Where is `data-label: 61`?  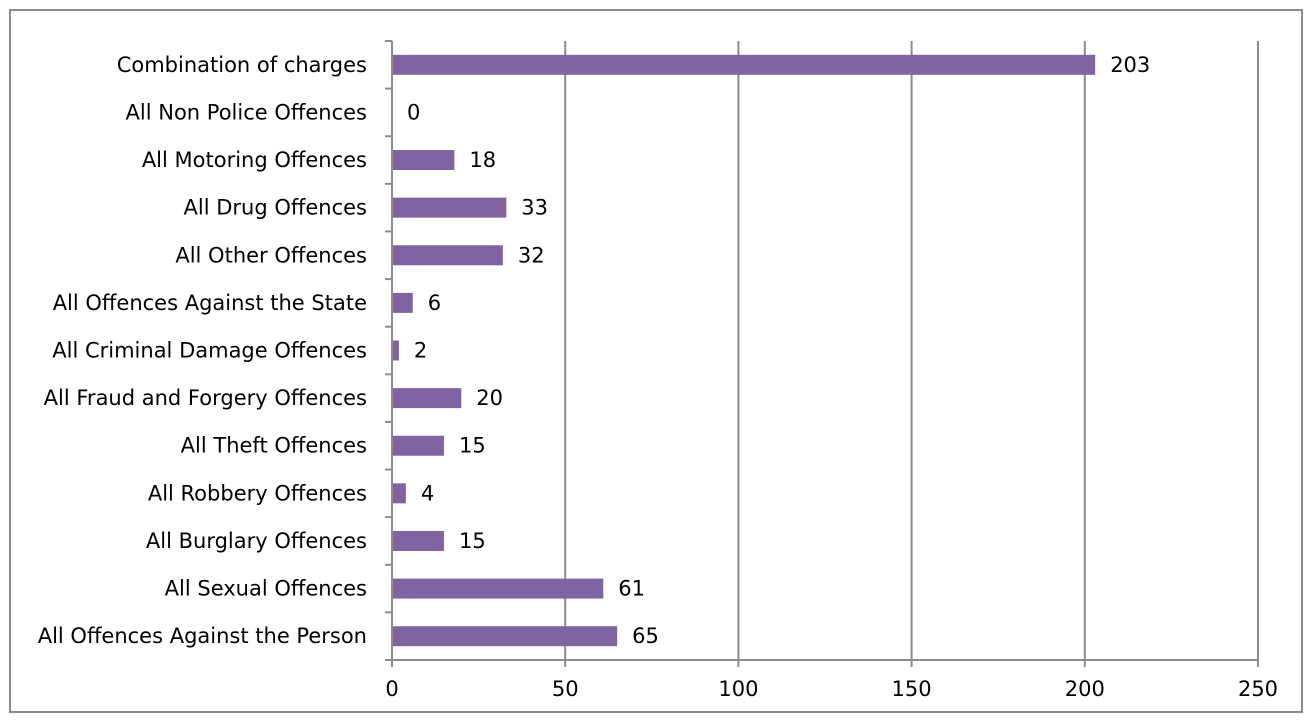 data-label: 61 is located at coordinates (631, 589).